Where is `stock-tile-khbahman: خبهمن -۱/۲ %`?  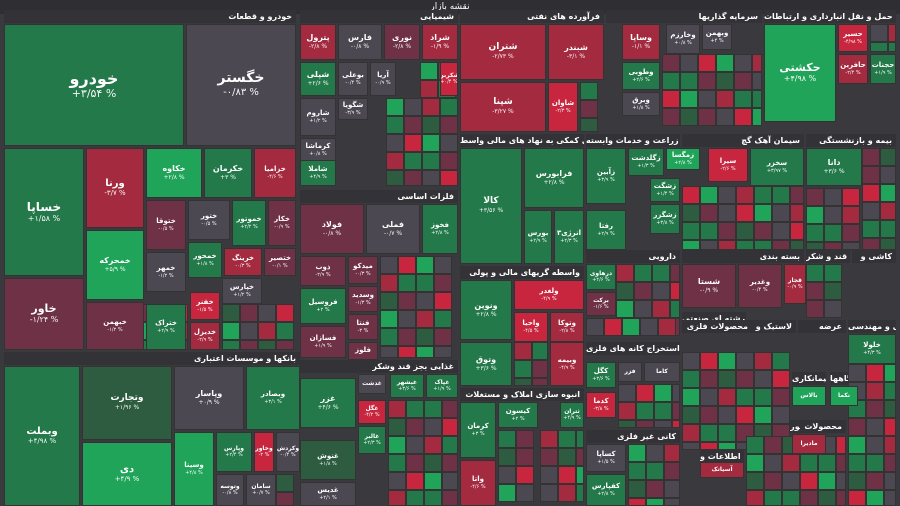
stock-tile-khbahman: خبهمن -۱/۲ % is located at coordinates (115, 326).